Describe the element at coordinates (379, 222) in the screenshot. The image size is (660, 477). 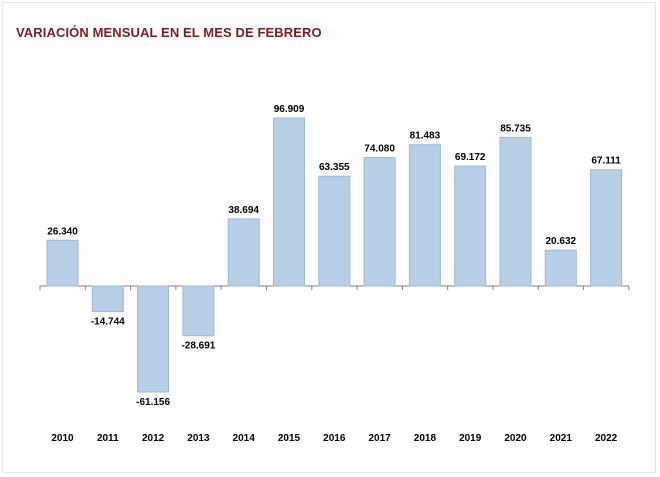
I see `bar-2017` at that location.